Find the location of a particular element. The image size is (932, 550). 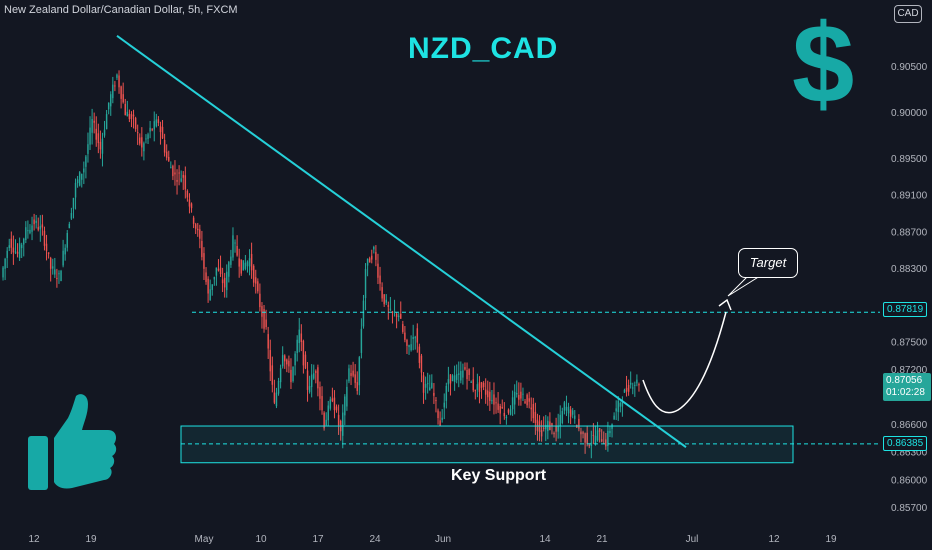

x-axis: 12 19 May 10 17 24 Jun 14 21 Jul 12 19 is located at coordinates (432, 539).